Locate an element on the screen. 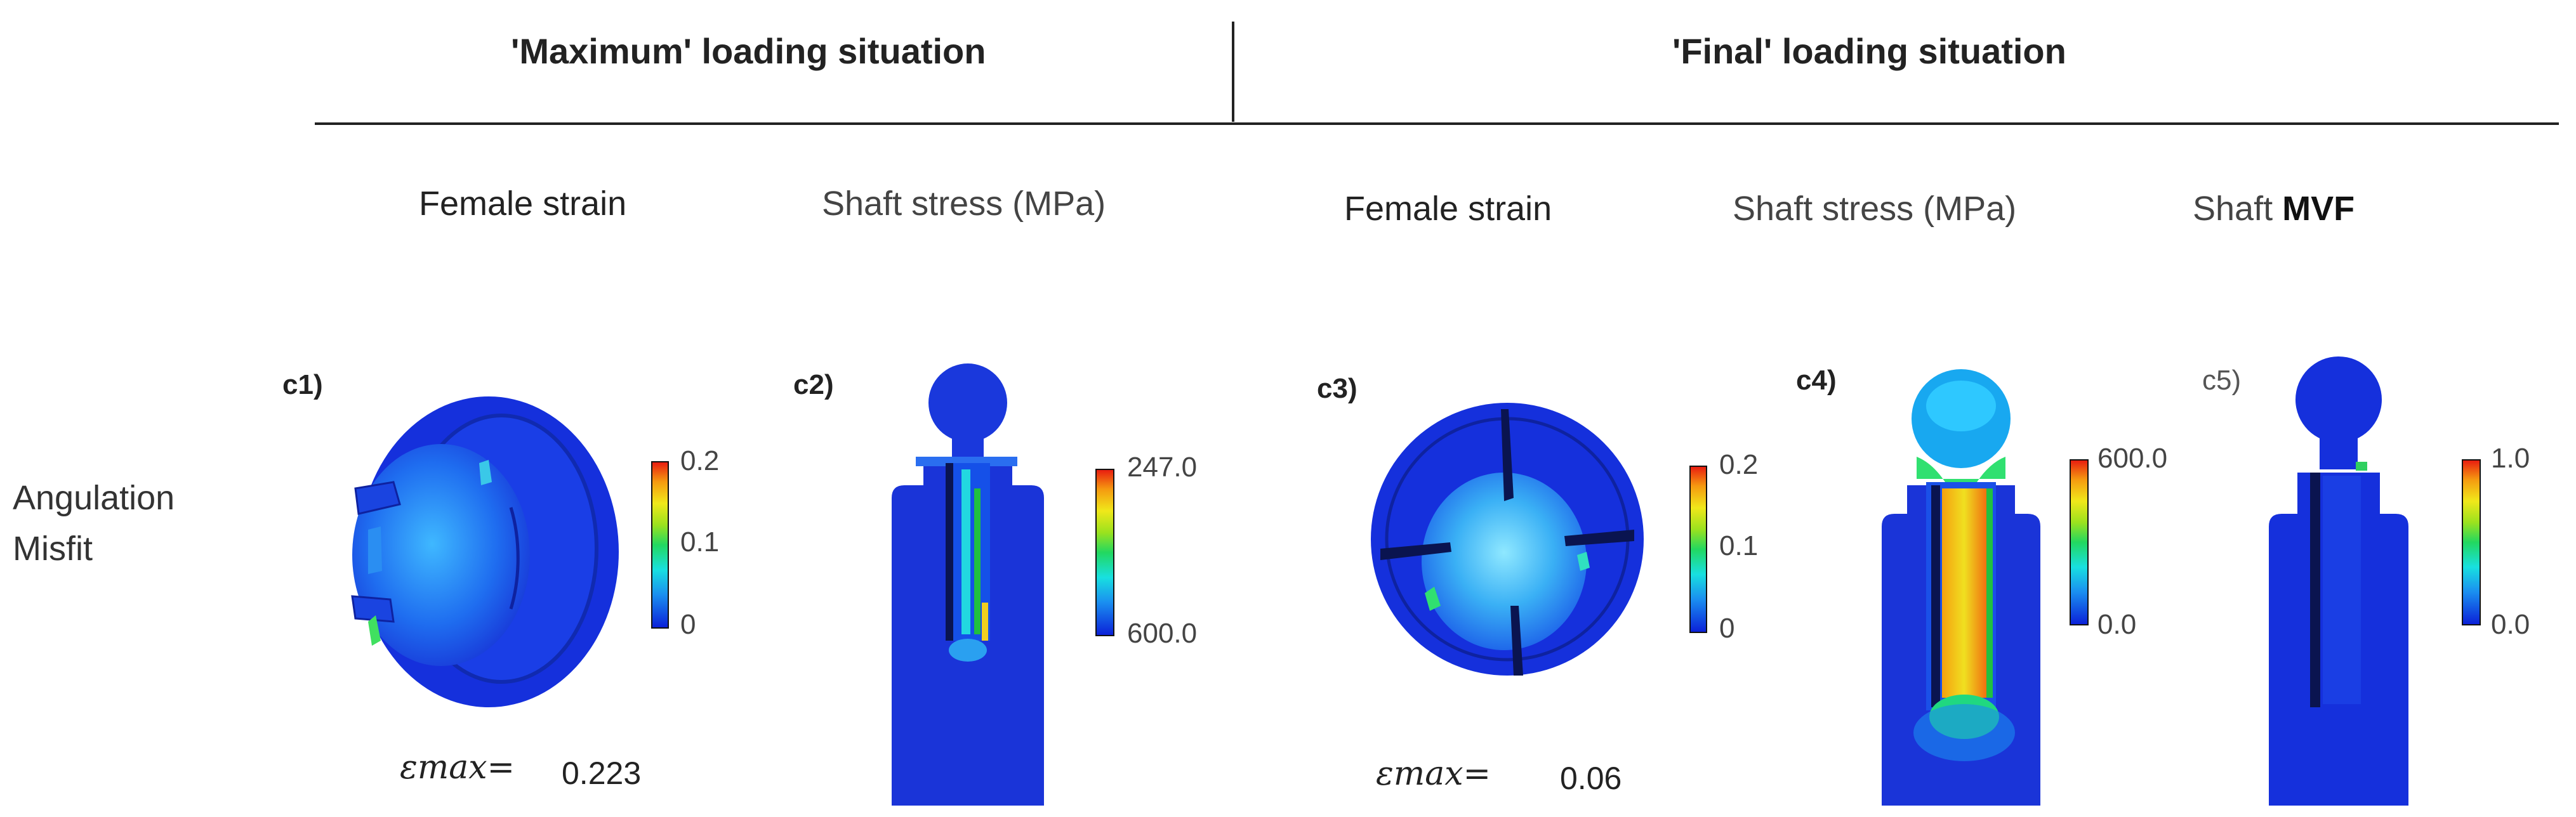  c5-hot-spot is located at coordinates (2361, 466).